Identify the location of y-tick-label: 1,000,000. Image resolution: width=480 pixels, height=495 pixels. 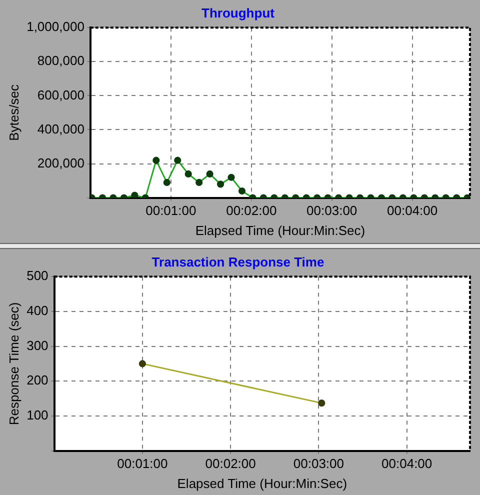
(55, 26).